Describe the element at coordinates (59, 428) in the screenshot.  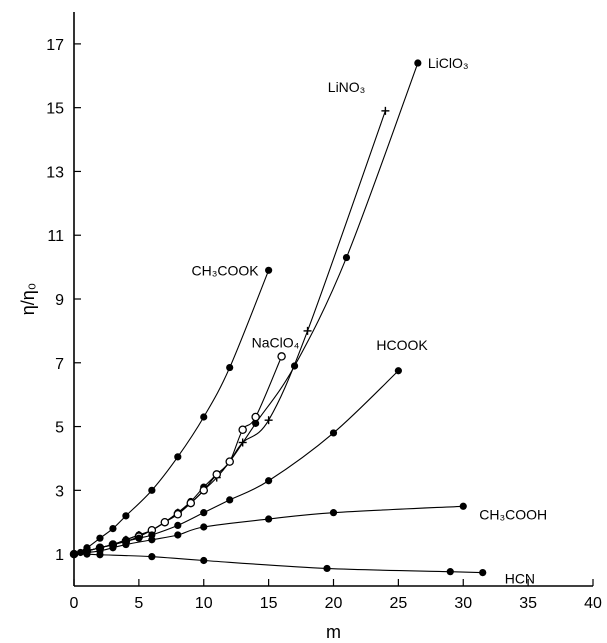
I see `y-tick-label: 5` at that location.